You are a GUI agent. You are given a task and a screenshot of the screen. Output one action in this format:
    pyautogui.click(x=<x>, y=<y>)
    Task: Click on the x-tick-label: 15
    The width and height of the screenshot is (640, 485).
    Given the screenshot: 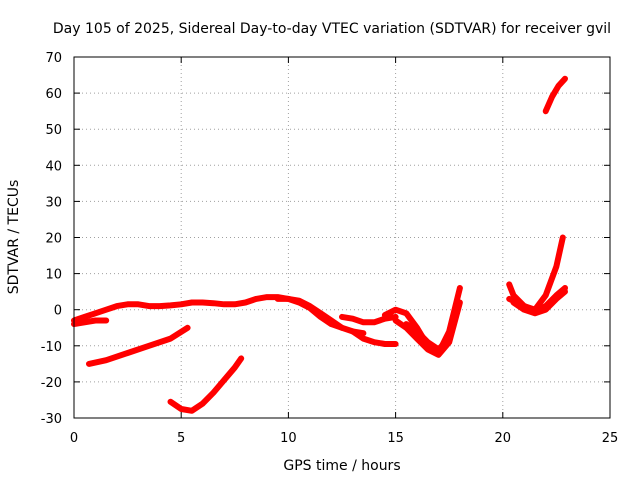 What is the action you would take?
    pyautogui.click(x=395, y=438)
    